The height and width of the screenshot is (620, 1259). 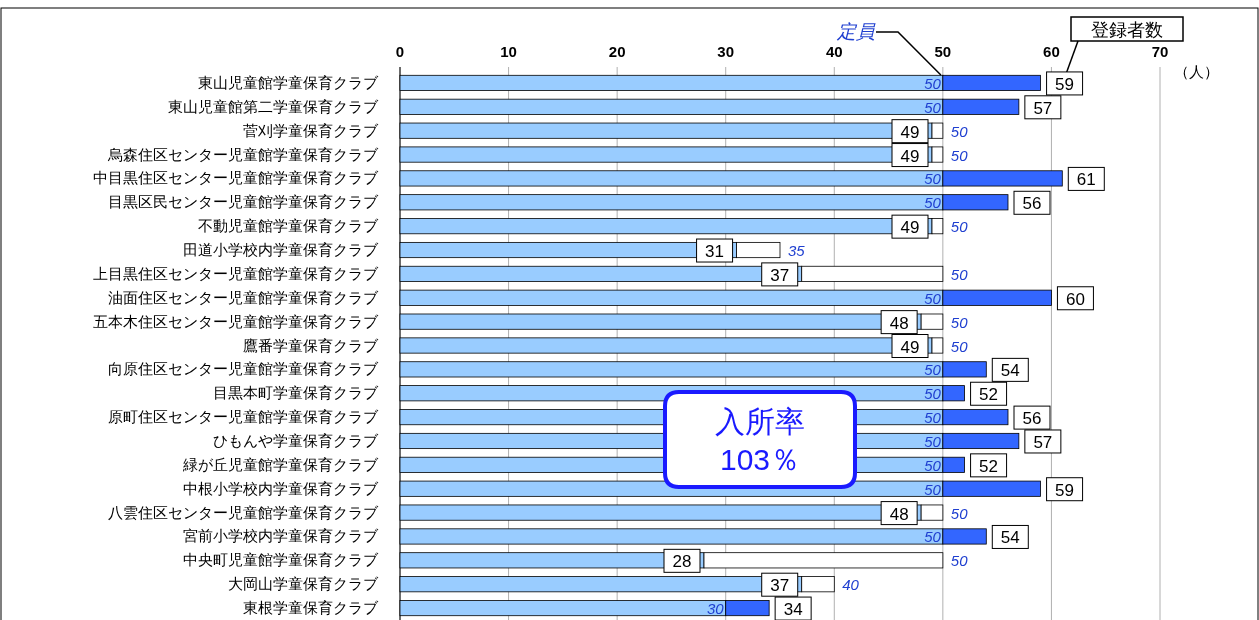 I want to click on y-tick-label: 原町住区センター児童館学童保育クラブ, so click(x=243, y=417).